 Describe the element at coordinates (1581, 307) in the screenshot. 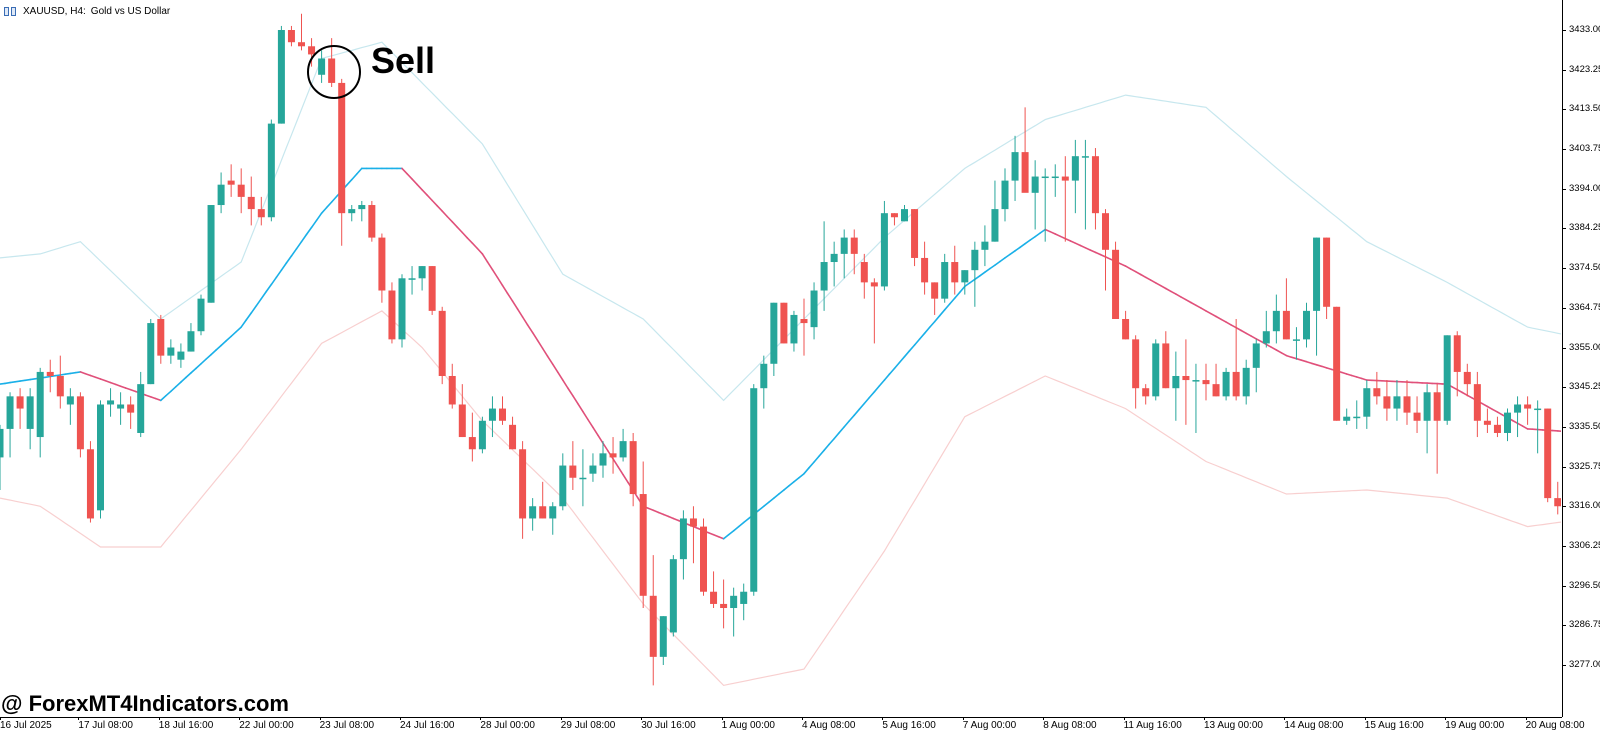

I see `price-tick-label: 3364.75` at that location.